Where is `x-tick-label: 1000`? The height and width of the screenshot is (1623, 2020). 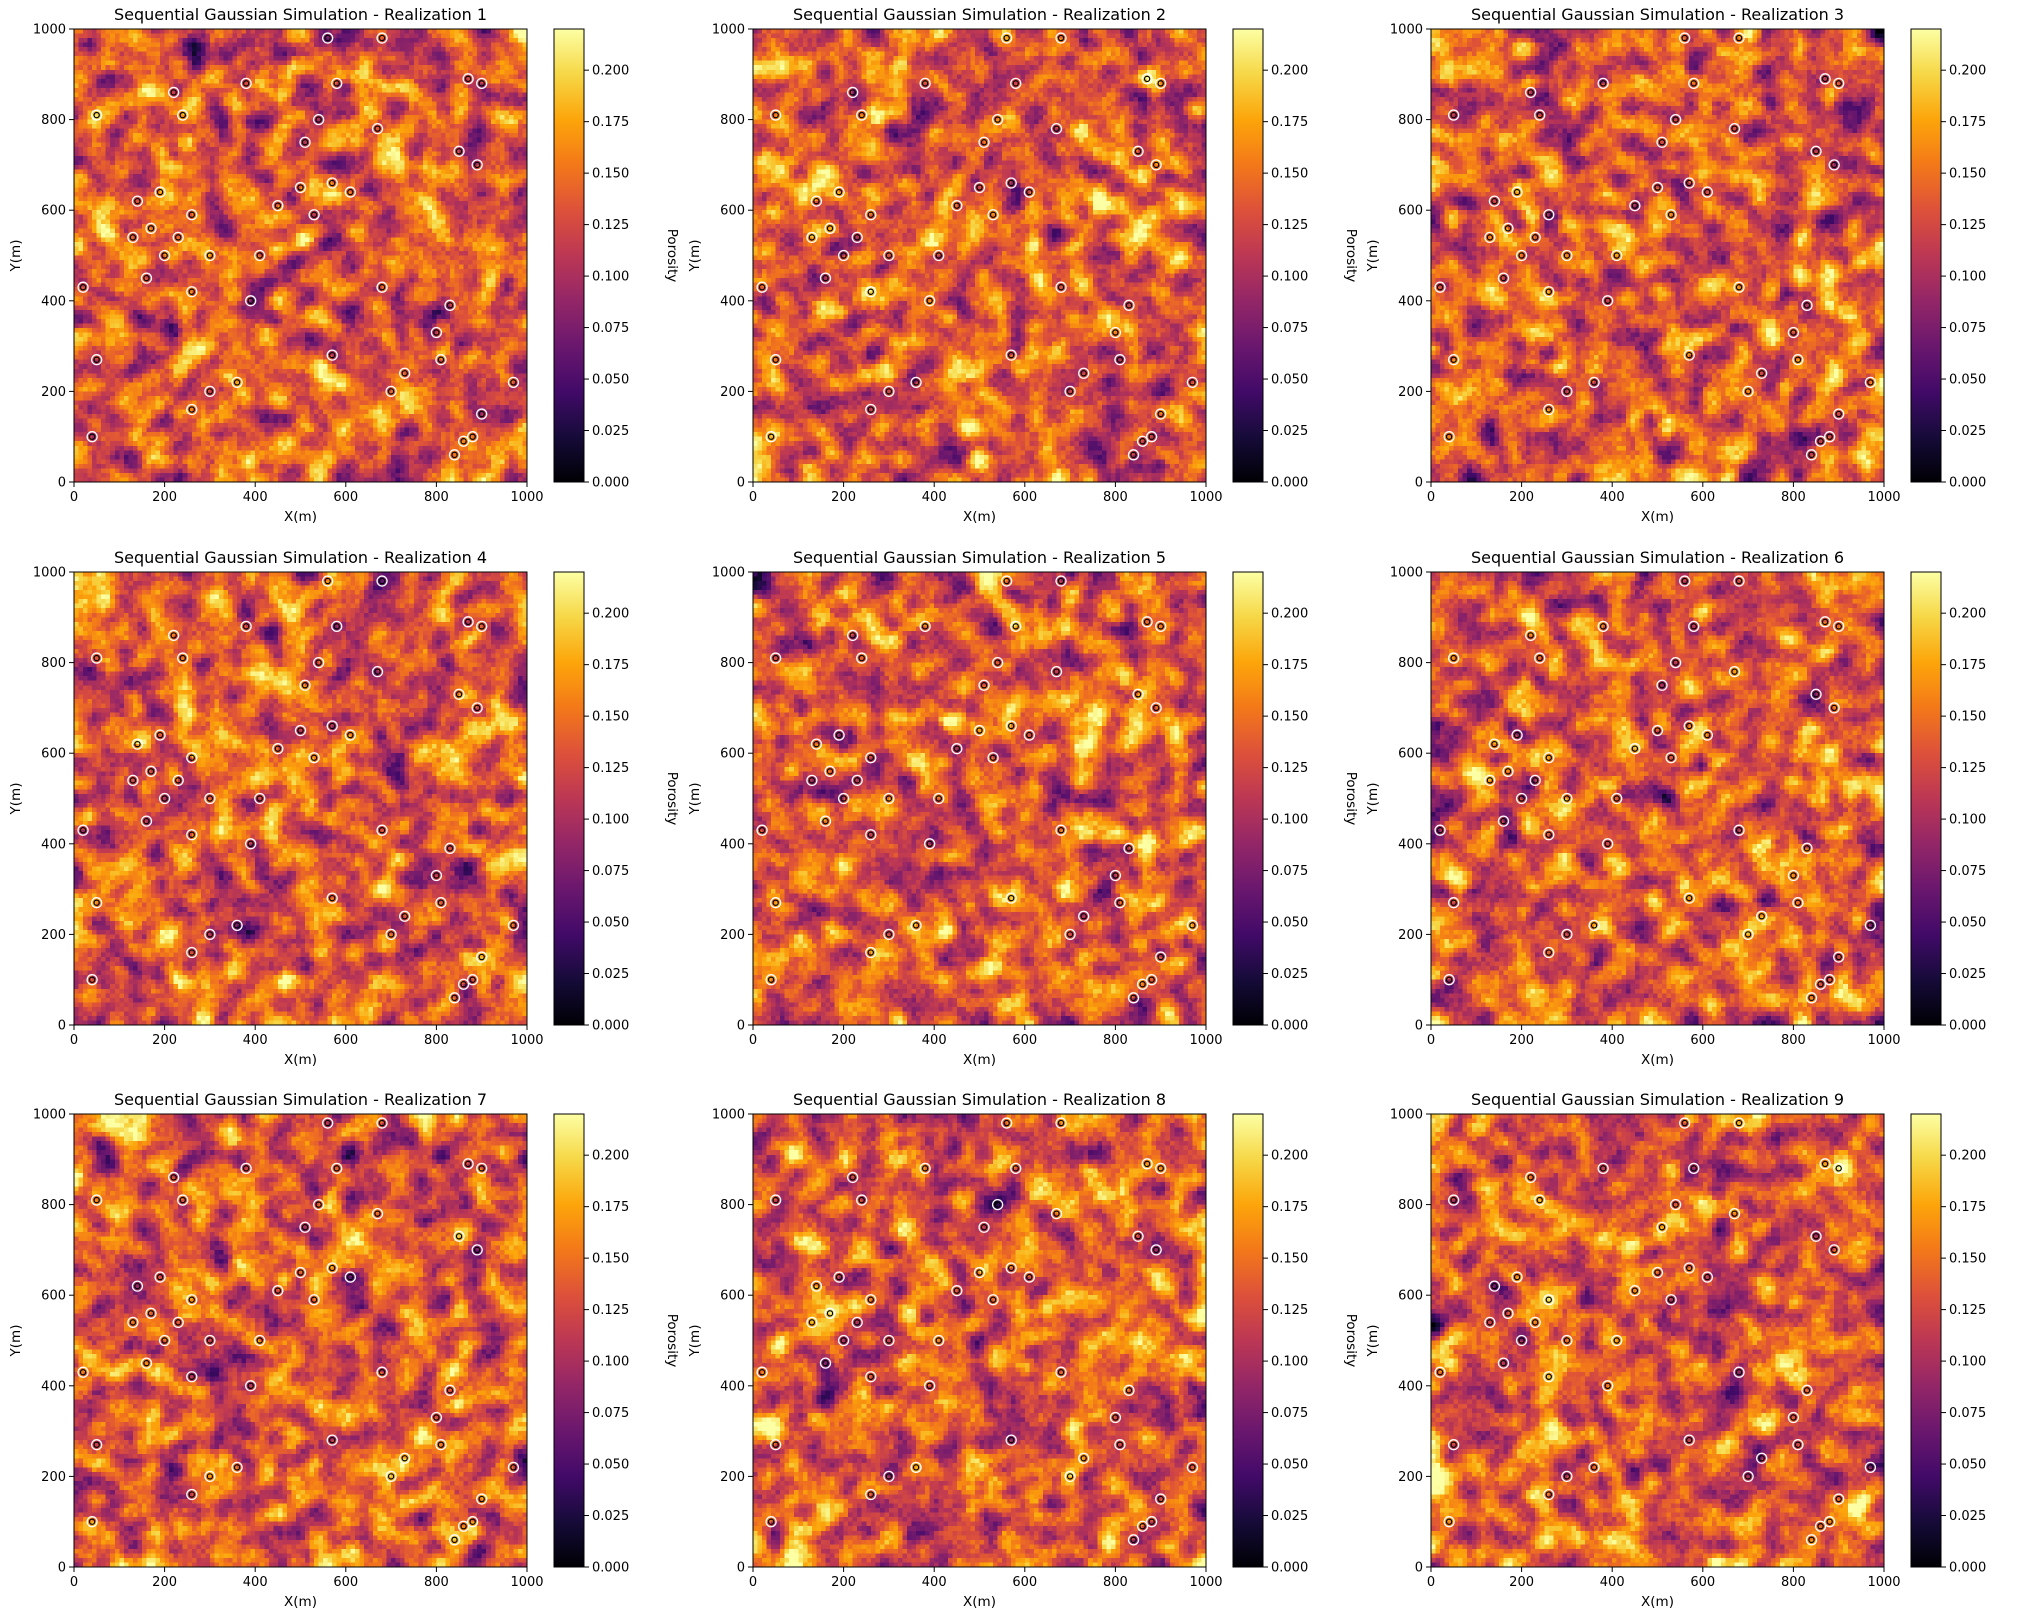
x-tick-label: 1000 is located at coordinates (526, 1040).